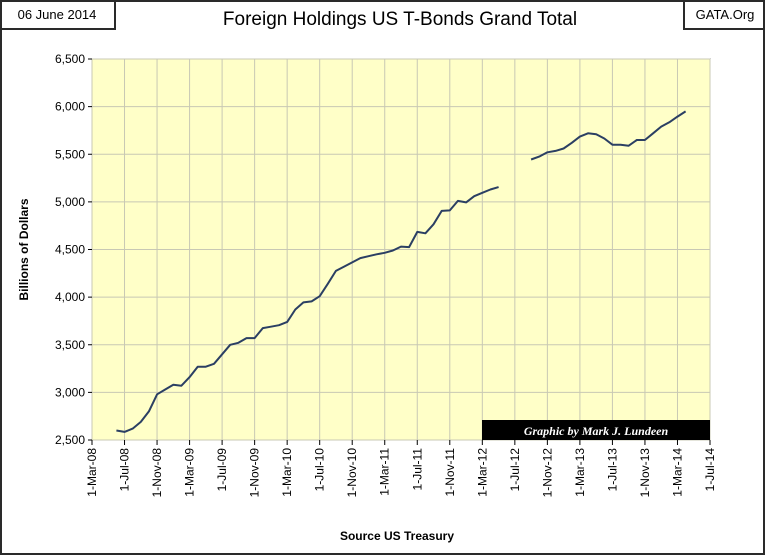  What do you see at coordinates (547, 473) in the screenshot?
I see `x-tick-label: 1-Nov-12` at bounding box center [547, 473].